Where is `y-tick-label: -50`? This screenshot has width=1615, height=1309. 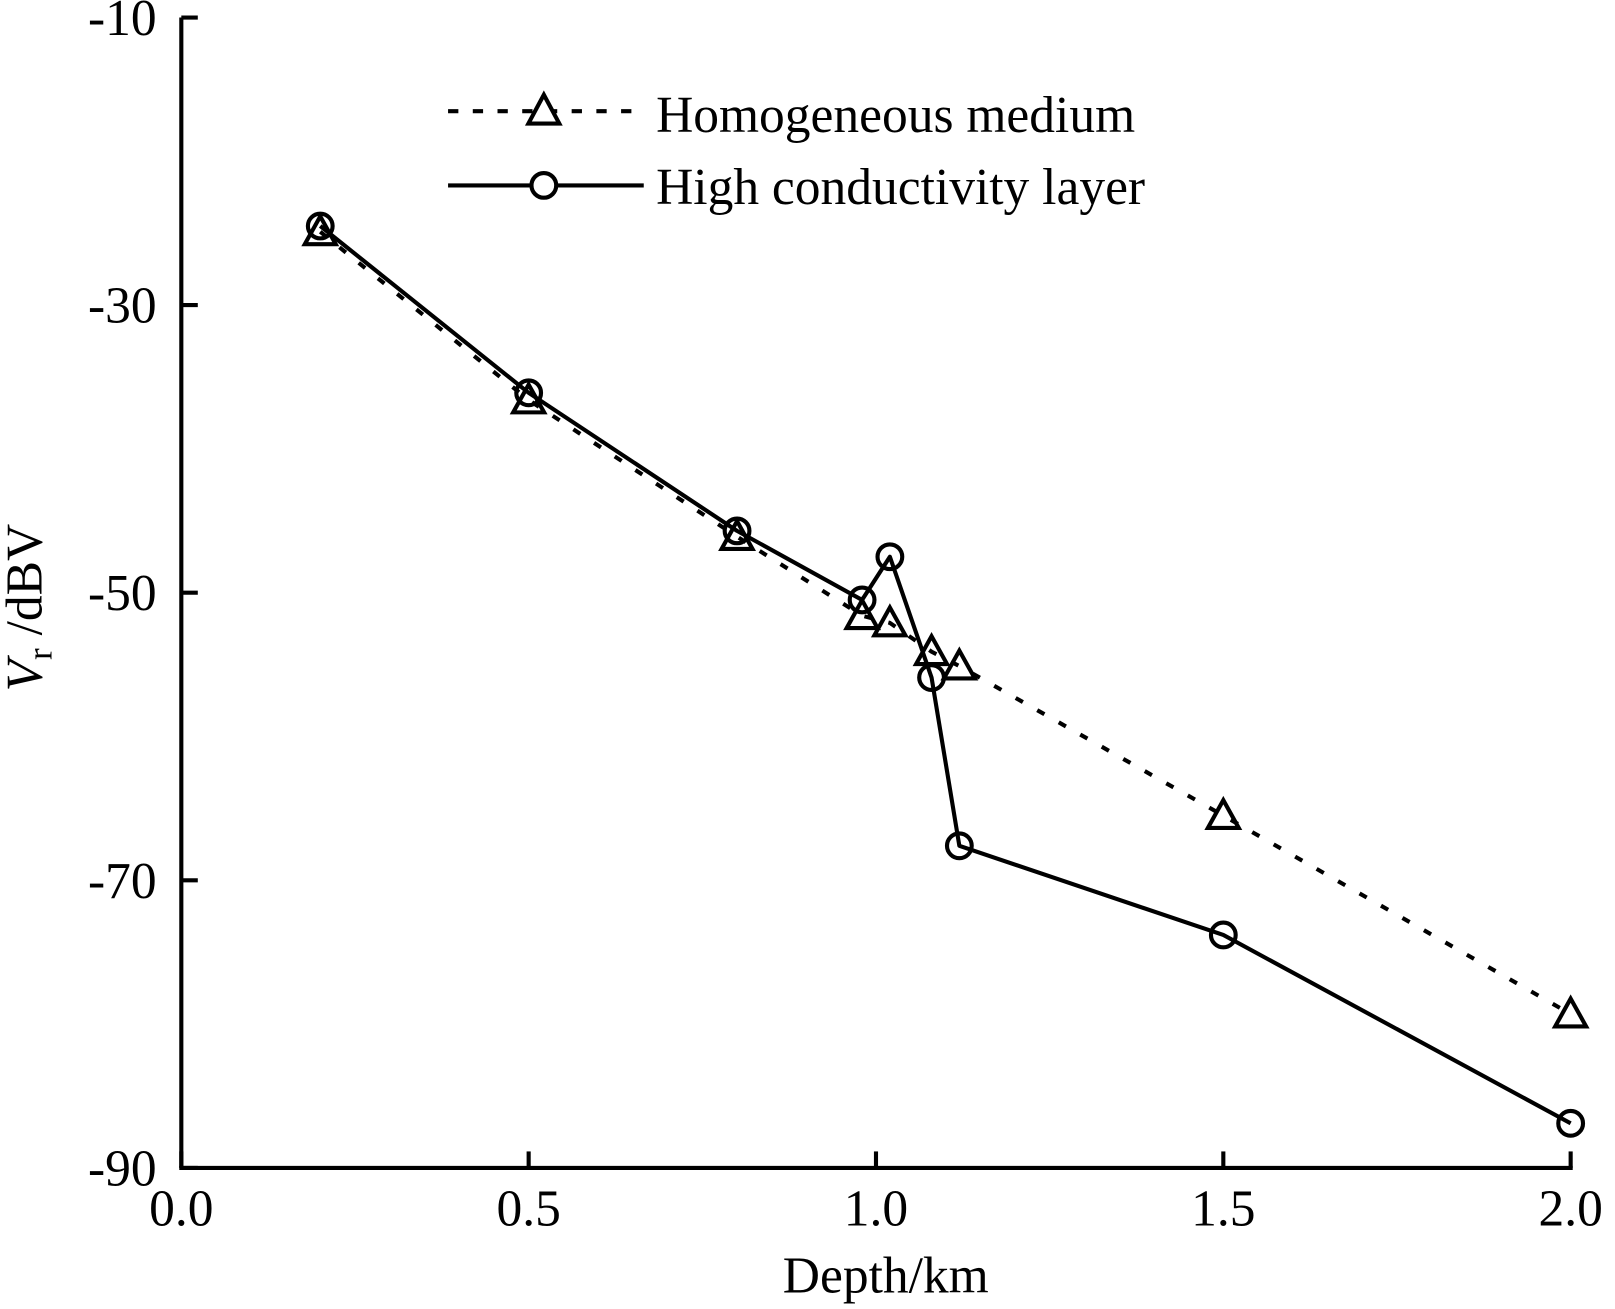
y-tick-label: -50 is located at coordinates (122, 593).